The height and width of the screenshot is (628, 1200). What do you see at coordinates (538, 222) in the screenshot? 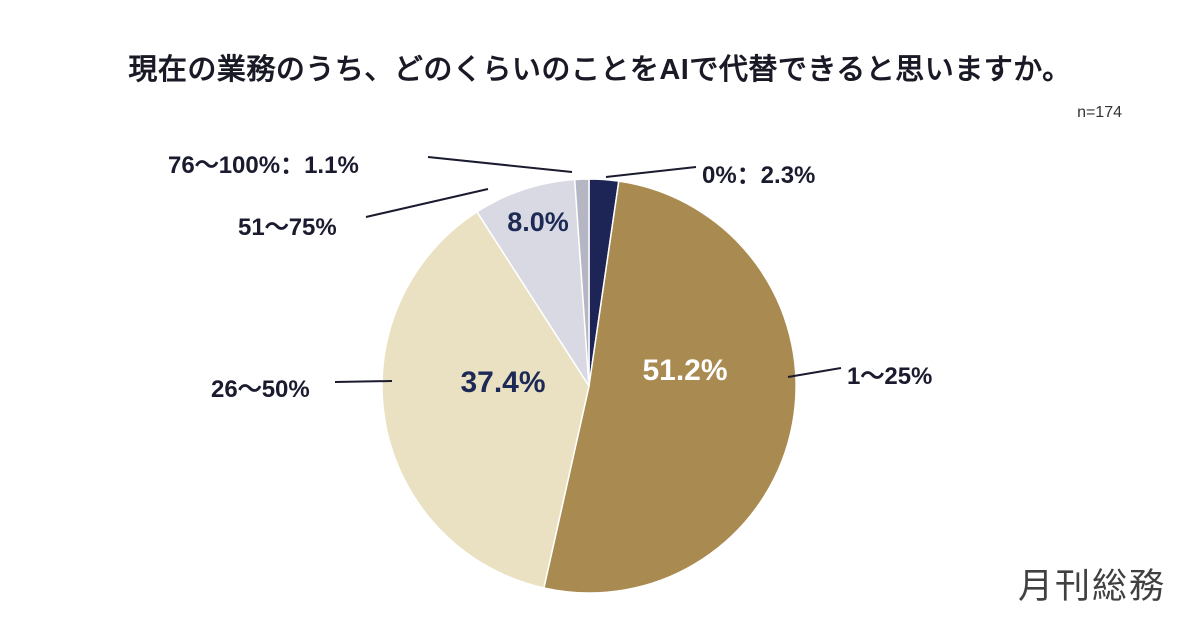
I see `slice-value-label-51-75: 8.0%` at bounding box center [538, 222].